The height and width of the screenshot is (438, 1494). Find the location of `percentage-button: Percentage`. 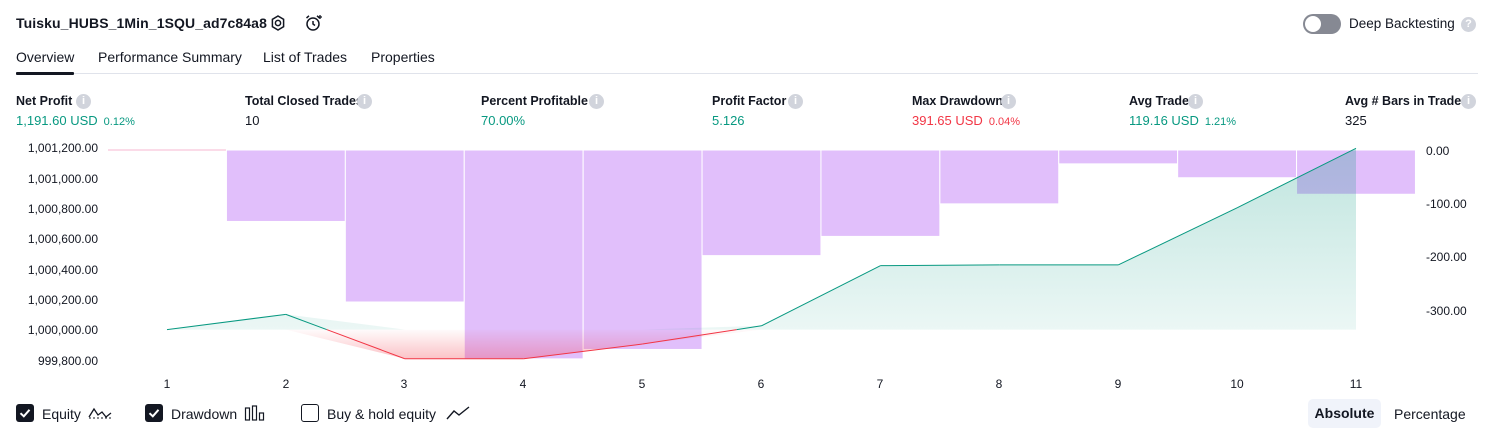

percentage-button: Percentage is located at coordinates (1430, 414).